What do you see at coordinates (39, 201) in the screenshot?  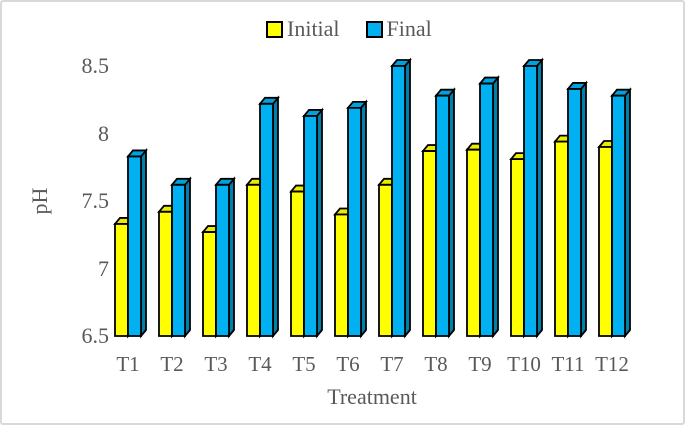 I see `y-axis-title: pH` at bounding box center [39, 201].